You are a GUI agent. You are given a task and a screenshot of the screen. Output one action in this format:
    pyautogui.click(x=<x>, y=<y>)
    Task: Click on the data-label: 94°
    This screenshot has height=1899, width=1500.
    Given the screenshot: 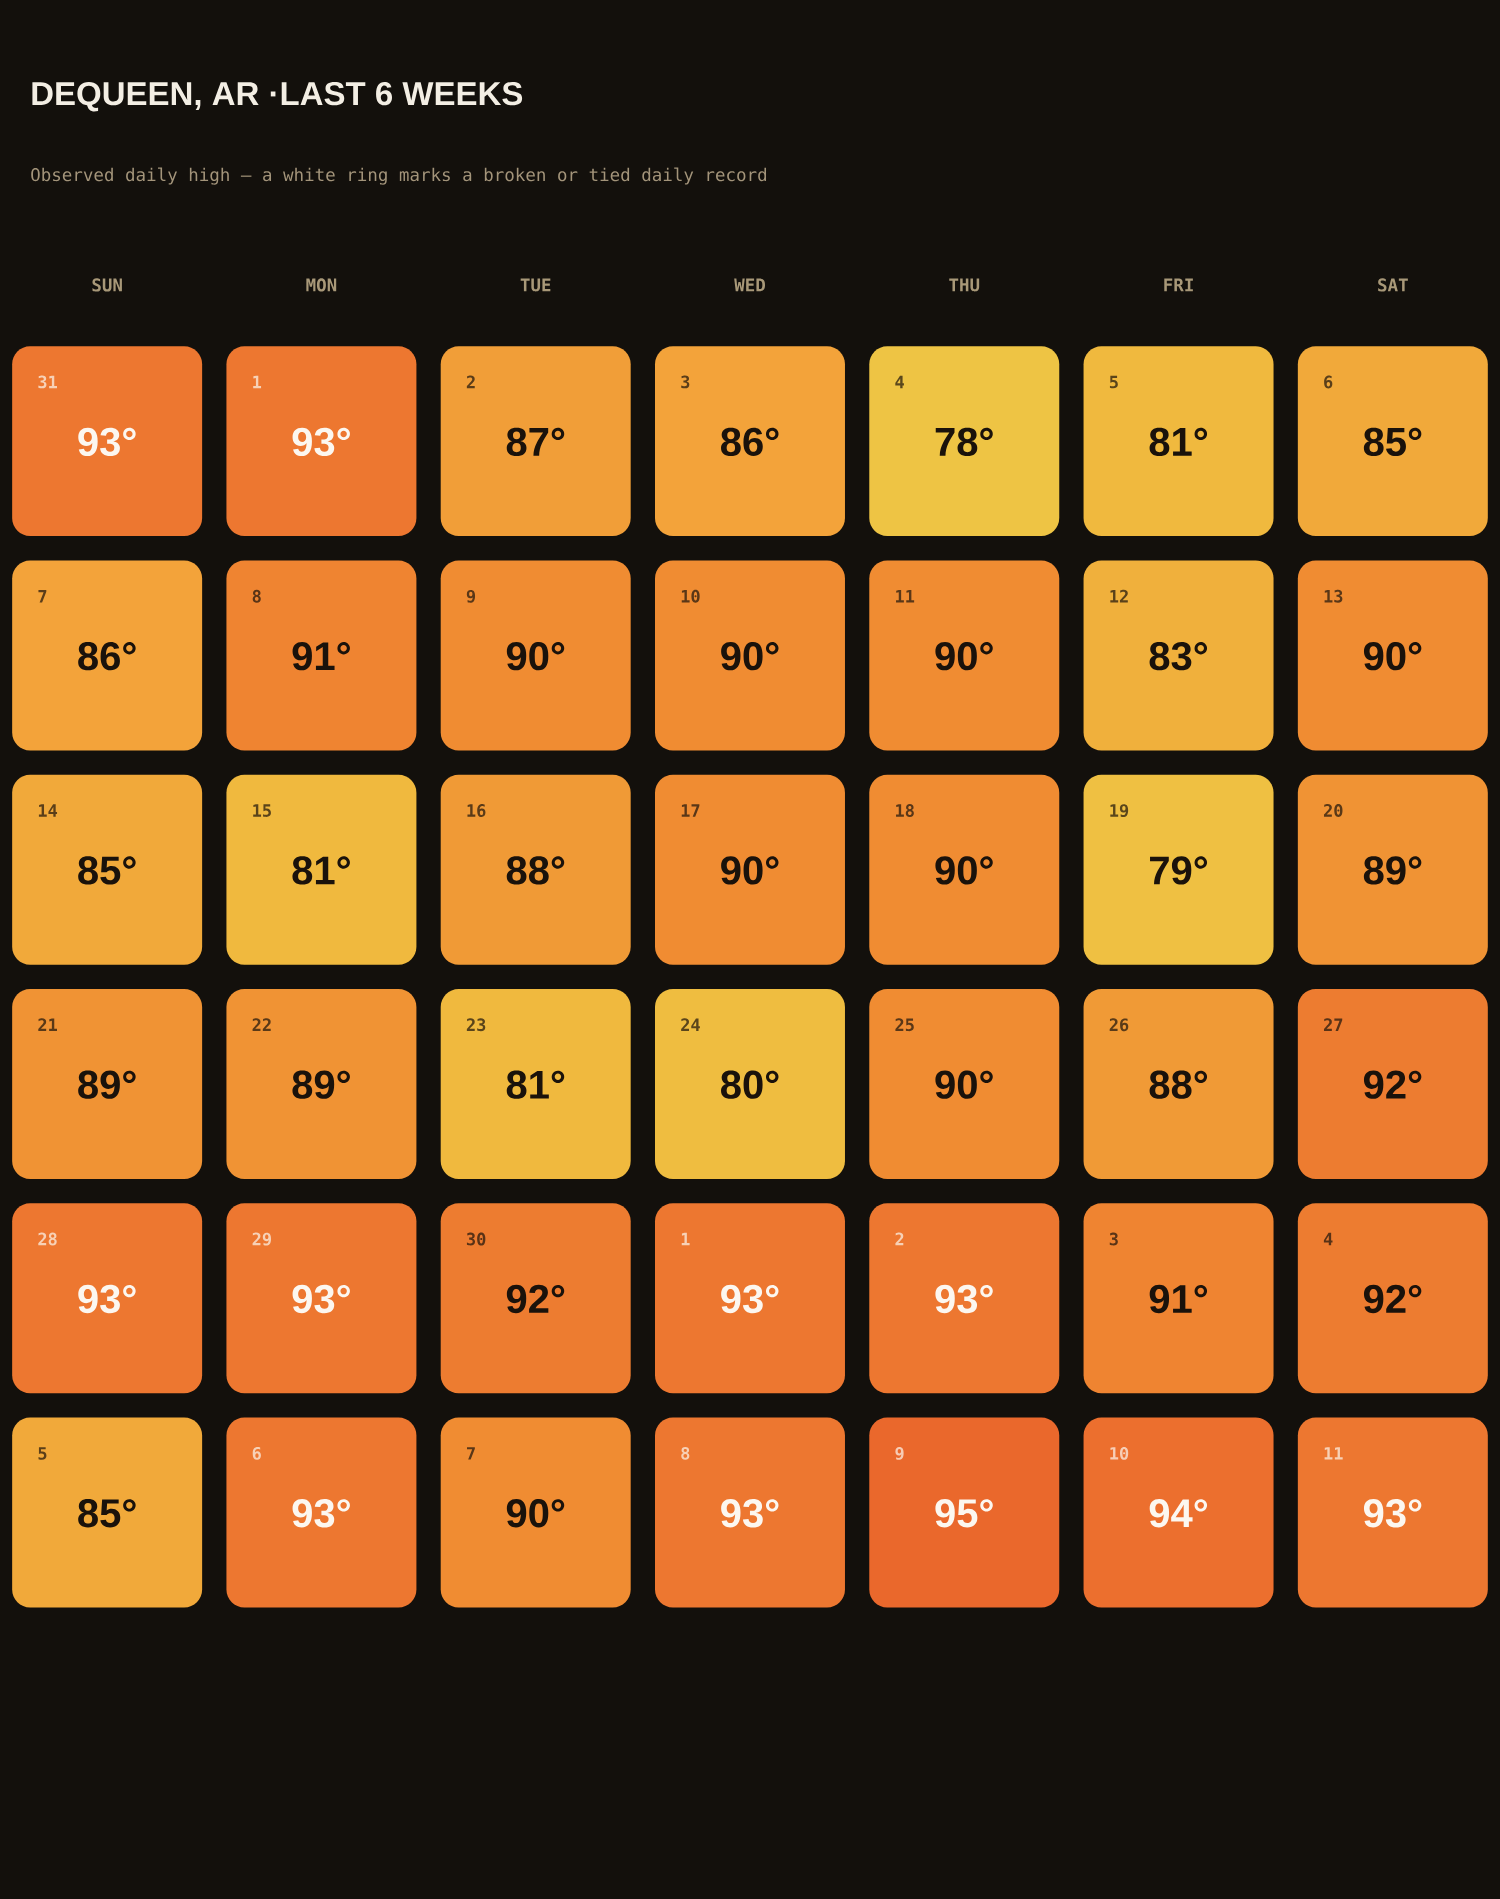 What is the action you would take?
    pyautogui.click(x=1178, y=1513)
    